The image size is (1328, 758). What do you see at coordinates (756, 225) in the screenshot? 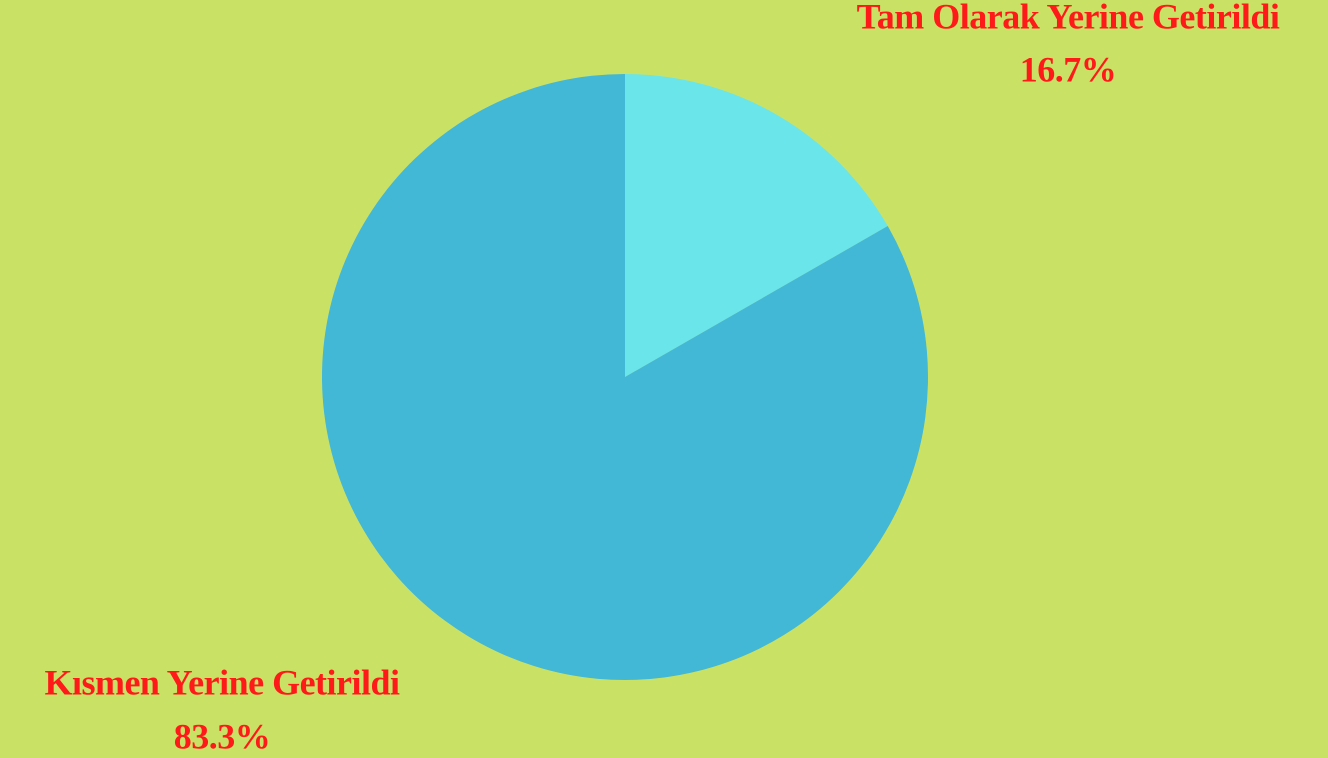
I see `pie-slice` at bounding box center [756, 225].